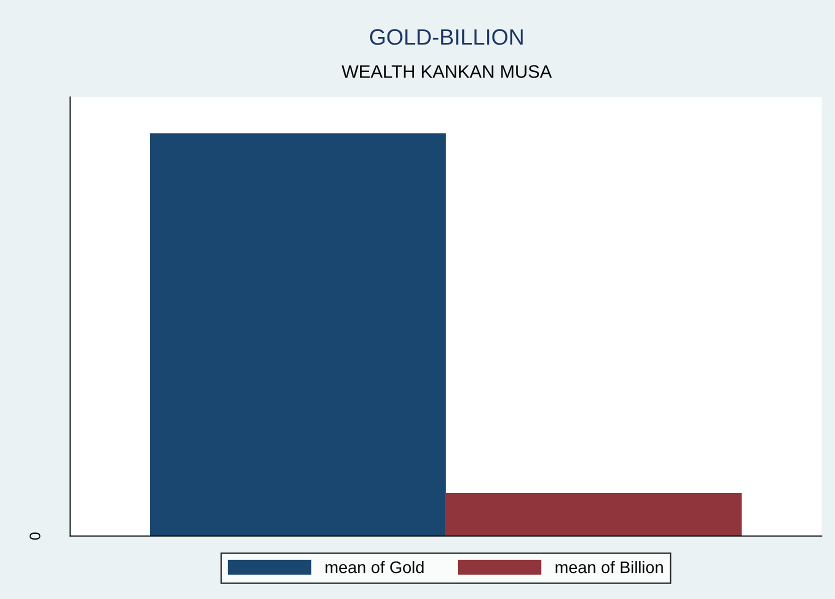  What do you see at coordinates (447, 71) in the screenshot?
I see `chart-subtitle: WEALTH KANKAN MUSA` at bounding box center [447, 71].